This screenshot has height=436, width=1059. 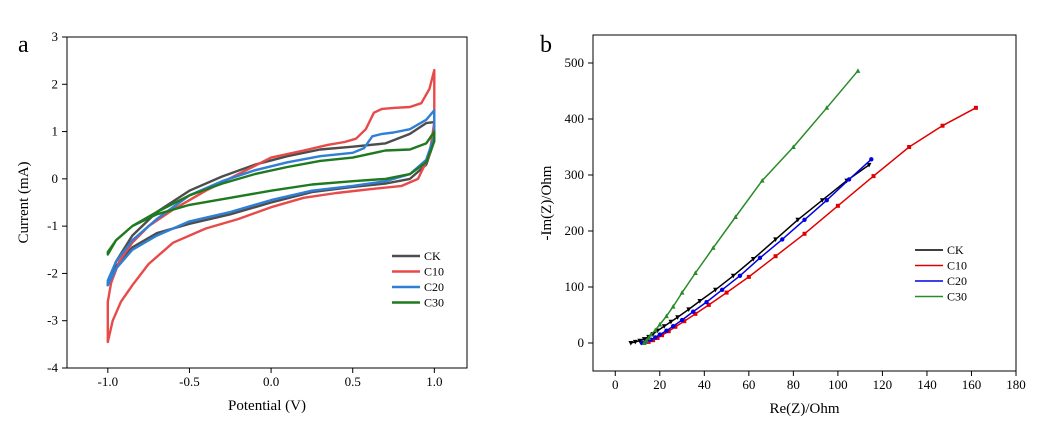 I want to click on b-x-tick-label: 20, so click(x=659, y=384).